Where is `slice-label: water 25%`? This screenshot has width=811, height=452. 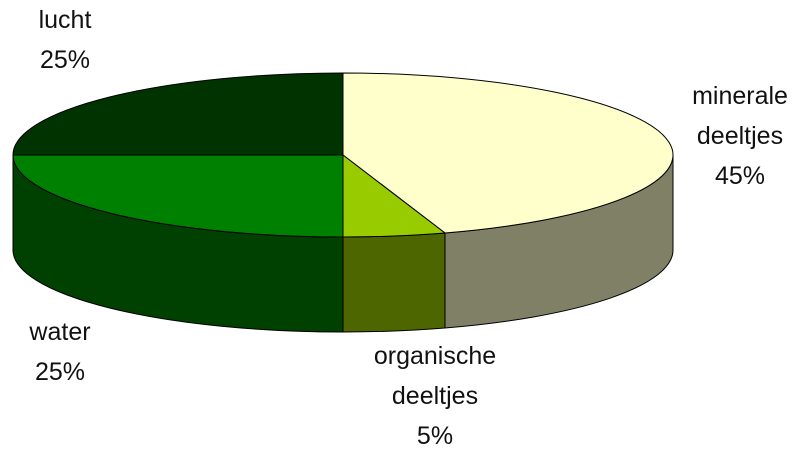
slice-label: water 25% is located at coordinates (60, 352).